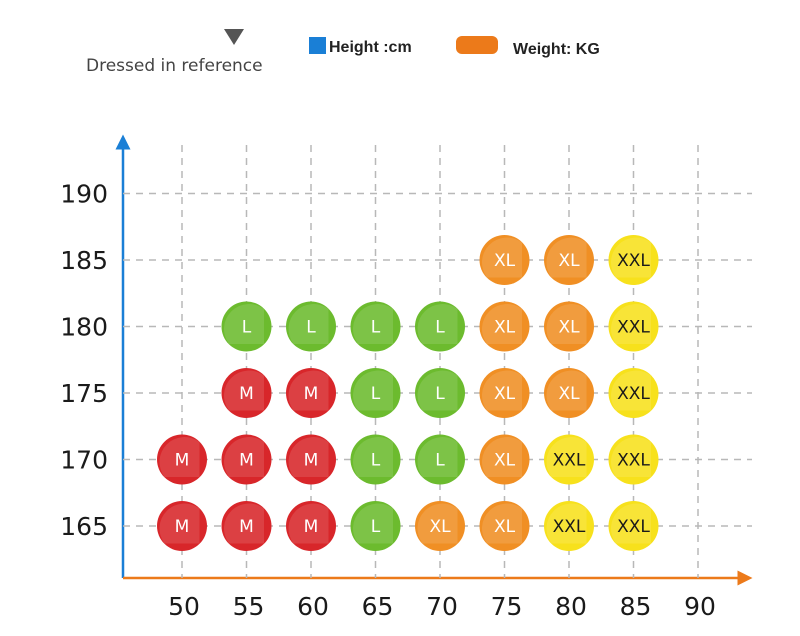  Describe the element at coordinates (378, 606) in the screenshot. I see `x-tick-label: 65` at that location.